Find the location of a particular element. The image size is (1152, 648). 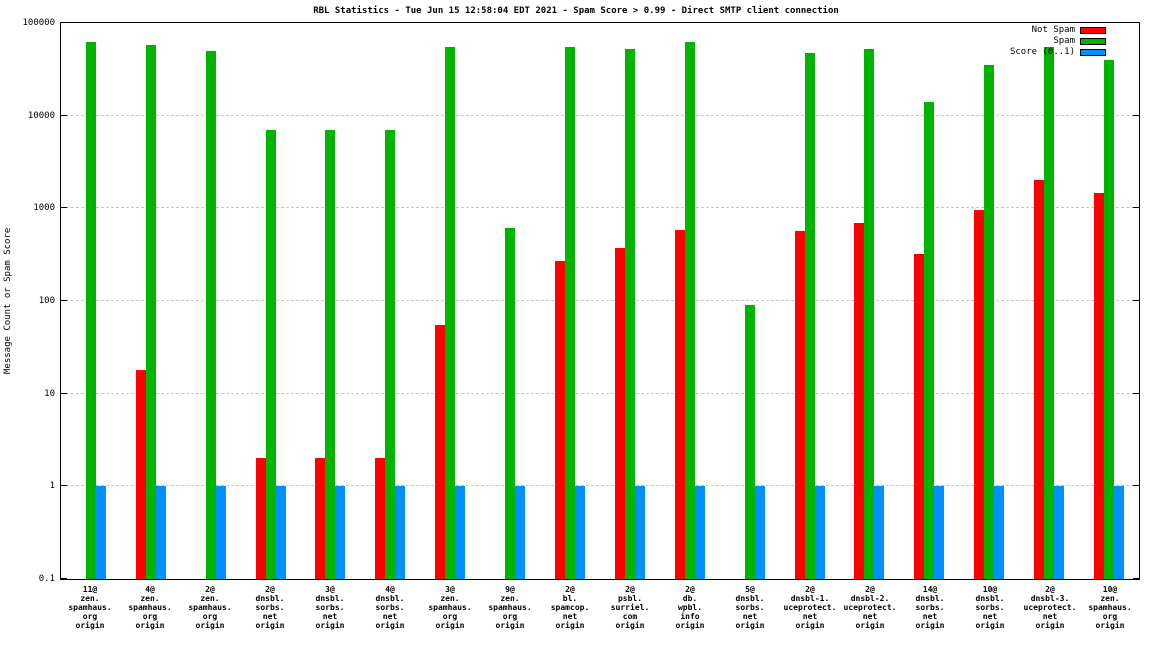

legend-swatch-score is located at coordinates (1093, 52).